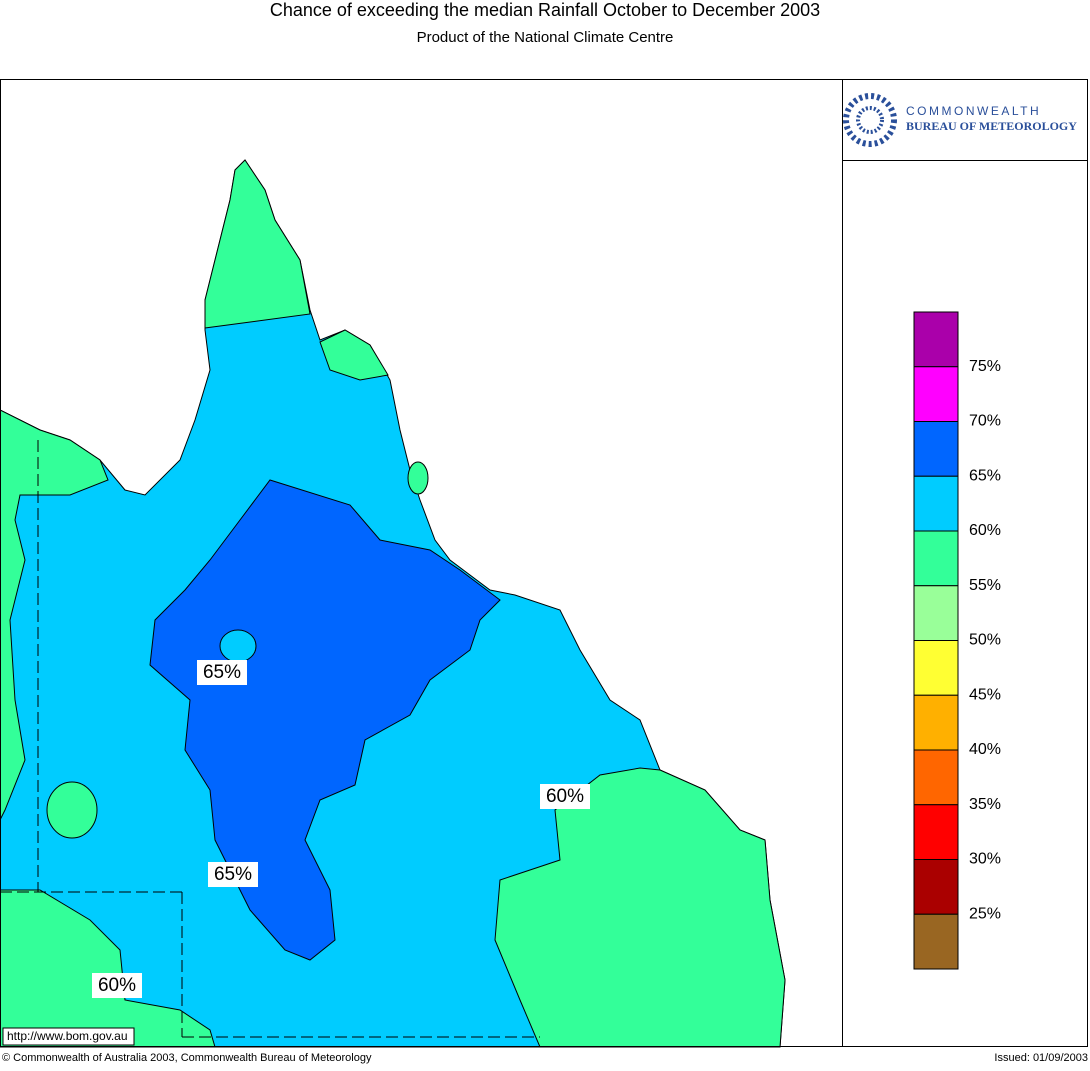 Image resolution: width=1090 pixels, height=1071 pixels. Describe the element at coordinates (985, 749) in the screenshot. I see `legend-label: 40%` at that location.